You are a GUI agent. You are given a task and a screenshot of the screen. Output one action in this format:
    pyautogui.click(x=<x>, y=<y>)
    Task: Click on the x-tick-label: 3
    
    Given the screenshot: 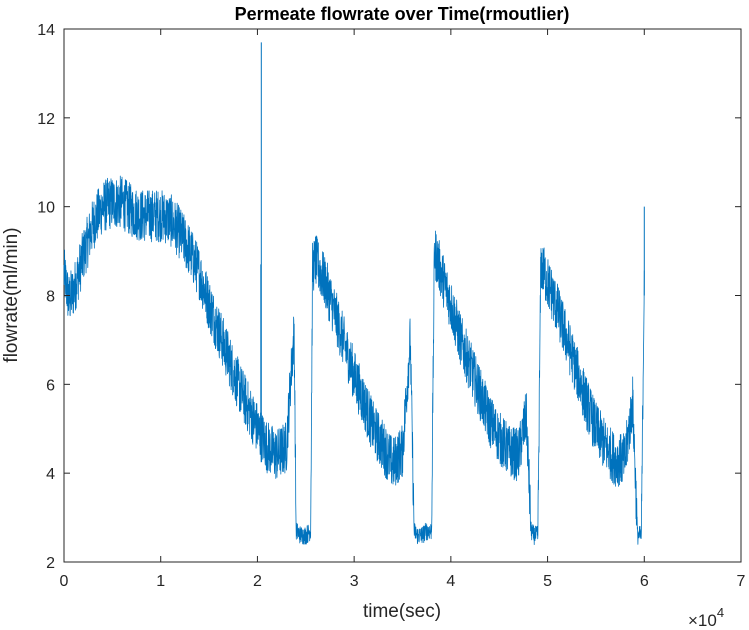 What is the action you would take?
    pyautogui.click(x=354, y=581)
    